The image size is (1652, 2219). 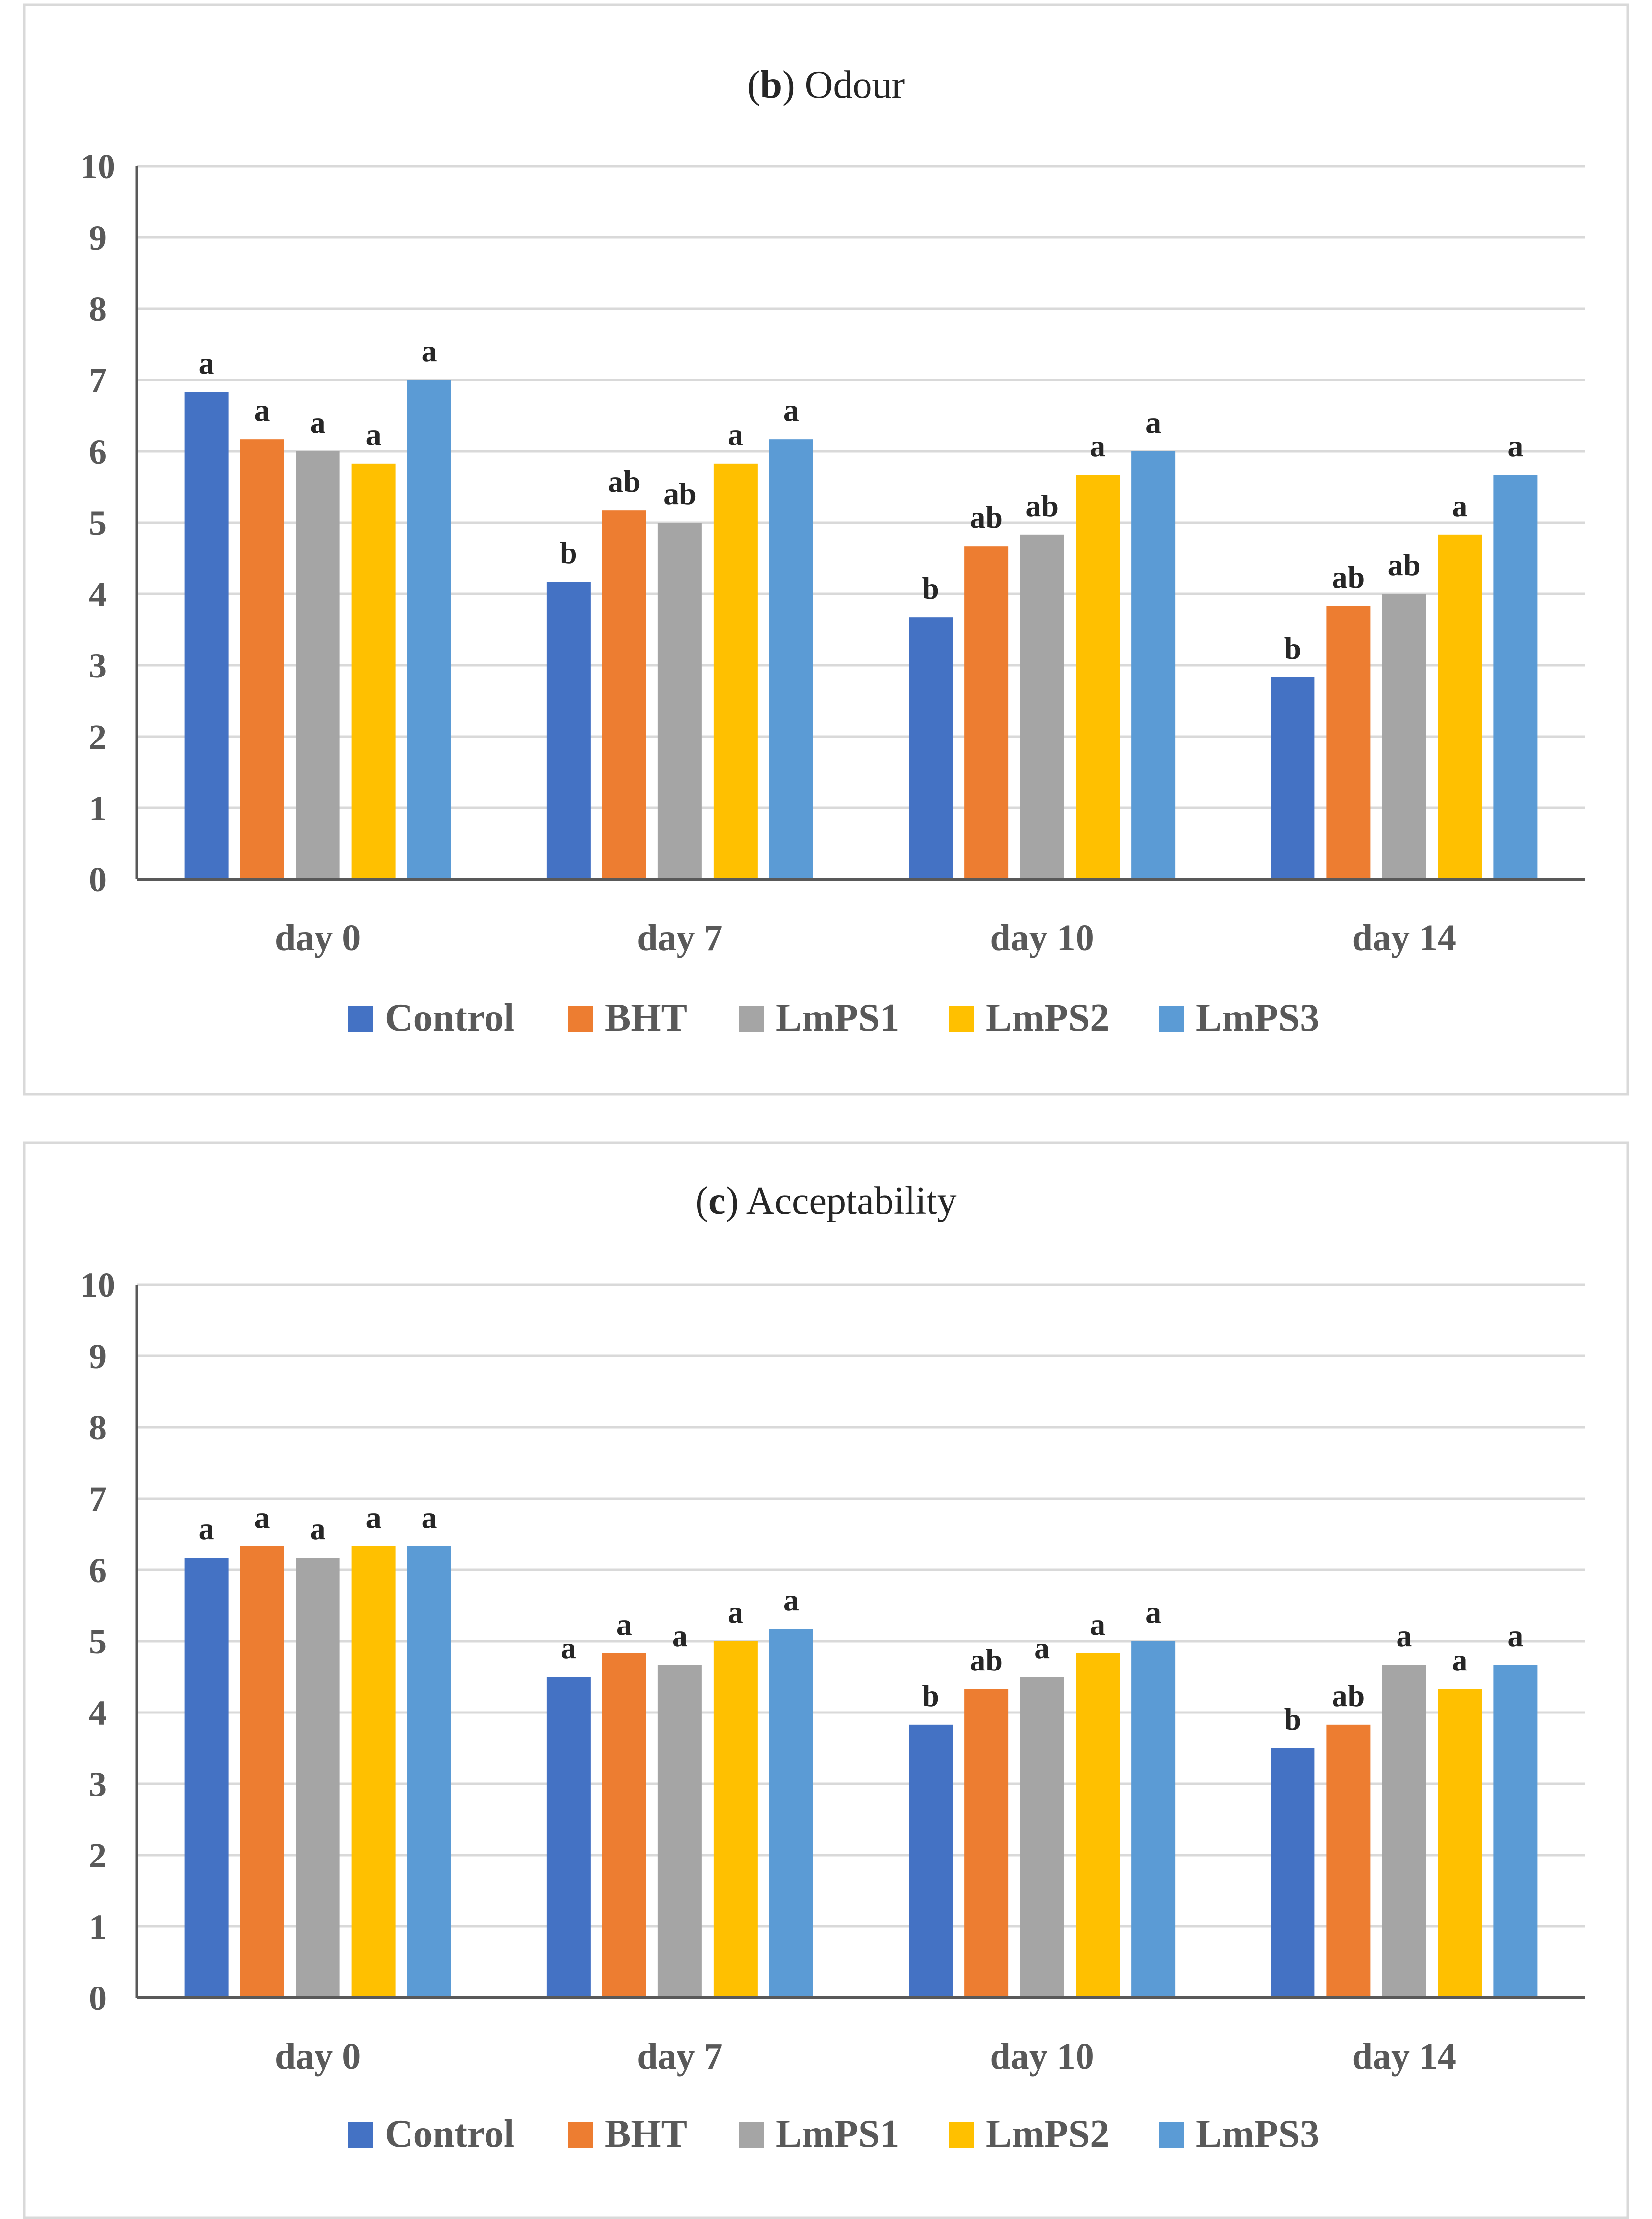 I want to click on legend-swatch-bht, so click(x=580, y=1019).